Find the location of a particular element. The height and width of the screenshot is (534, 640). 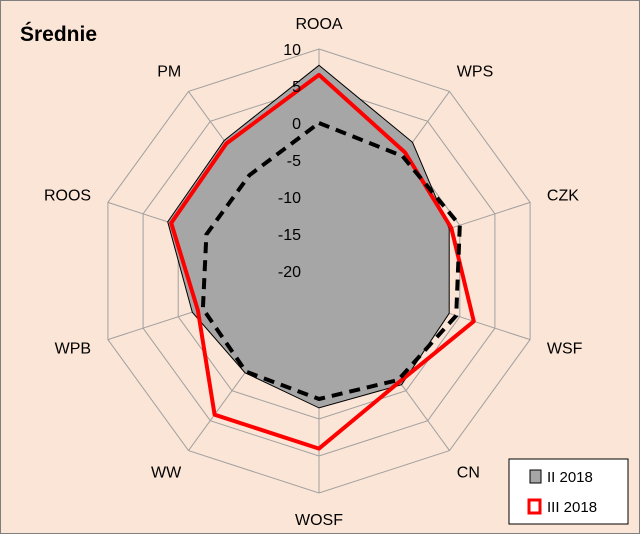

axis-label-pm: PM is located at coordinates (169, 71).